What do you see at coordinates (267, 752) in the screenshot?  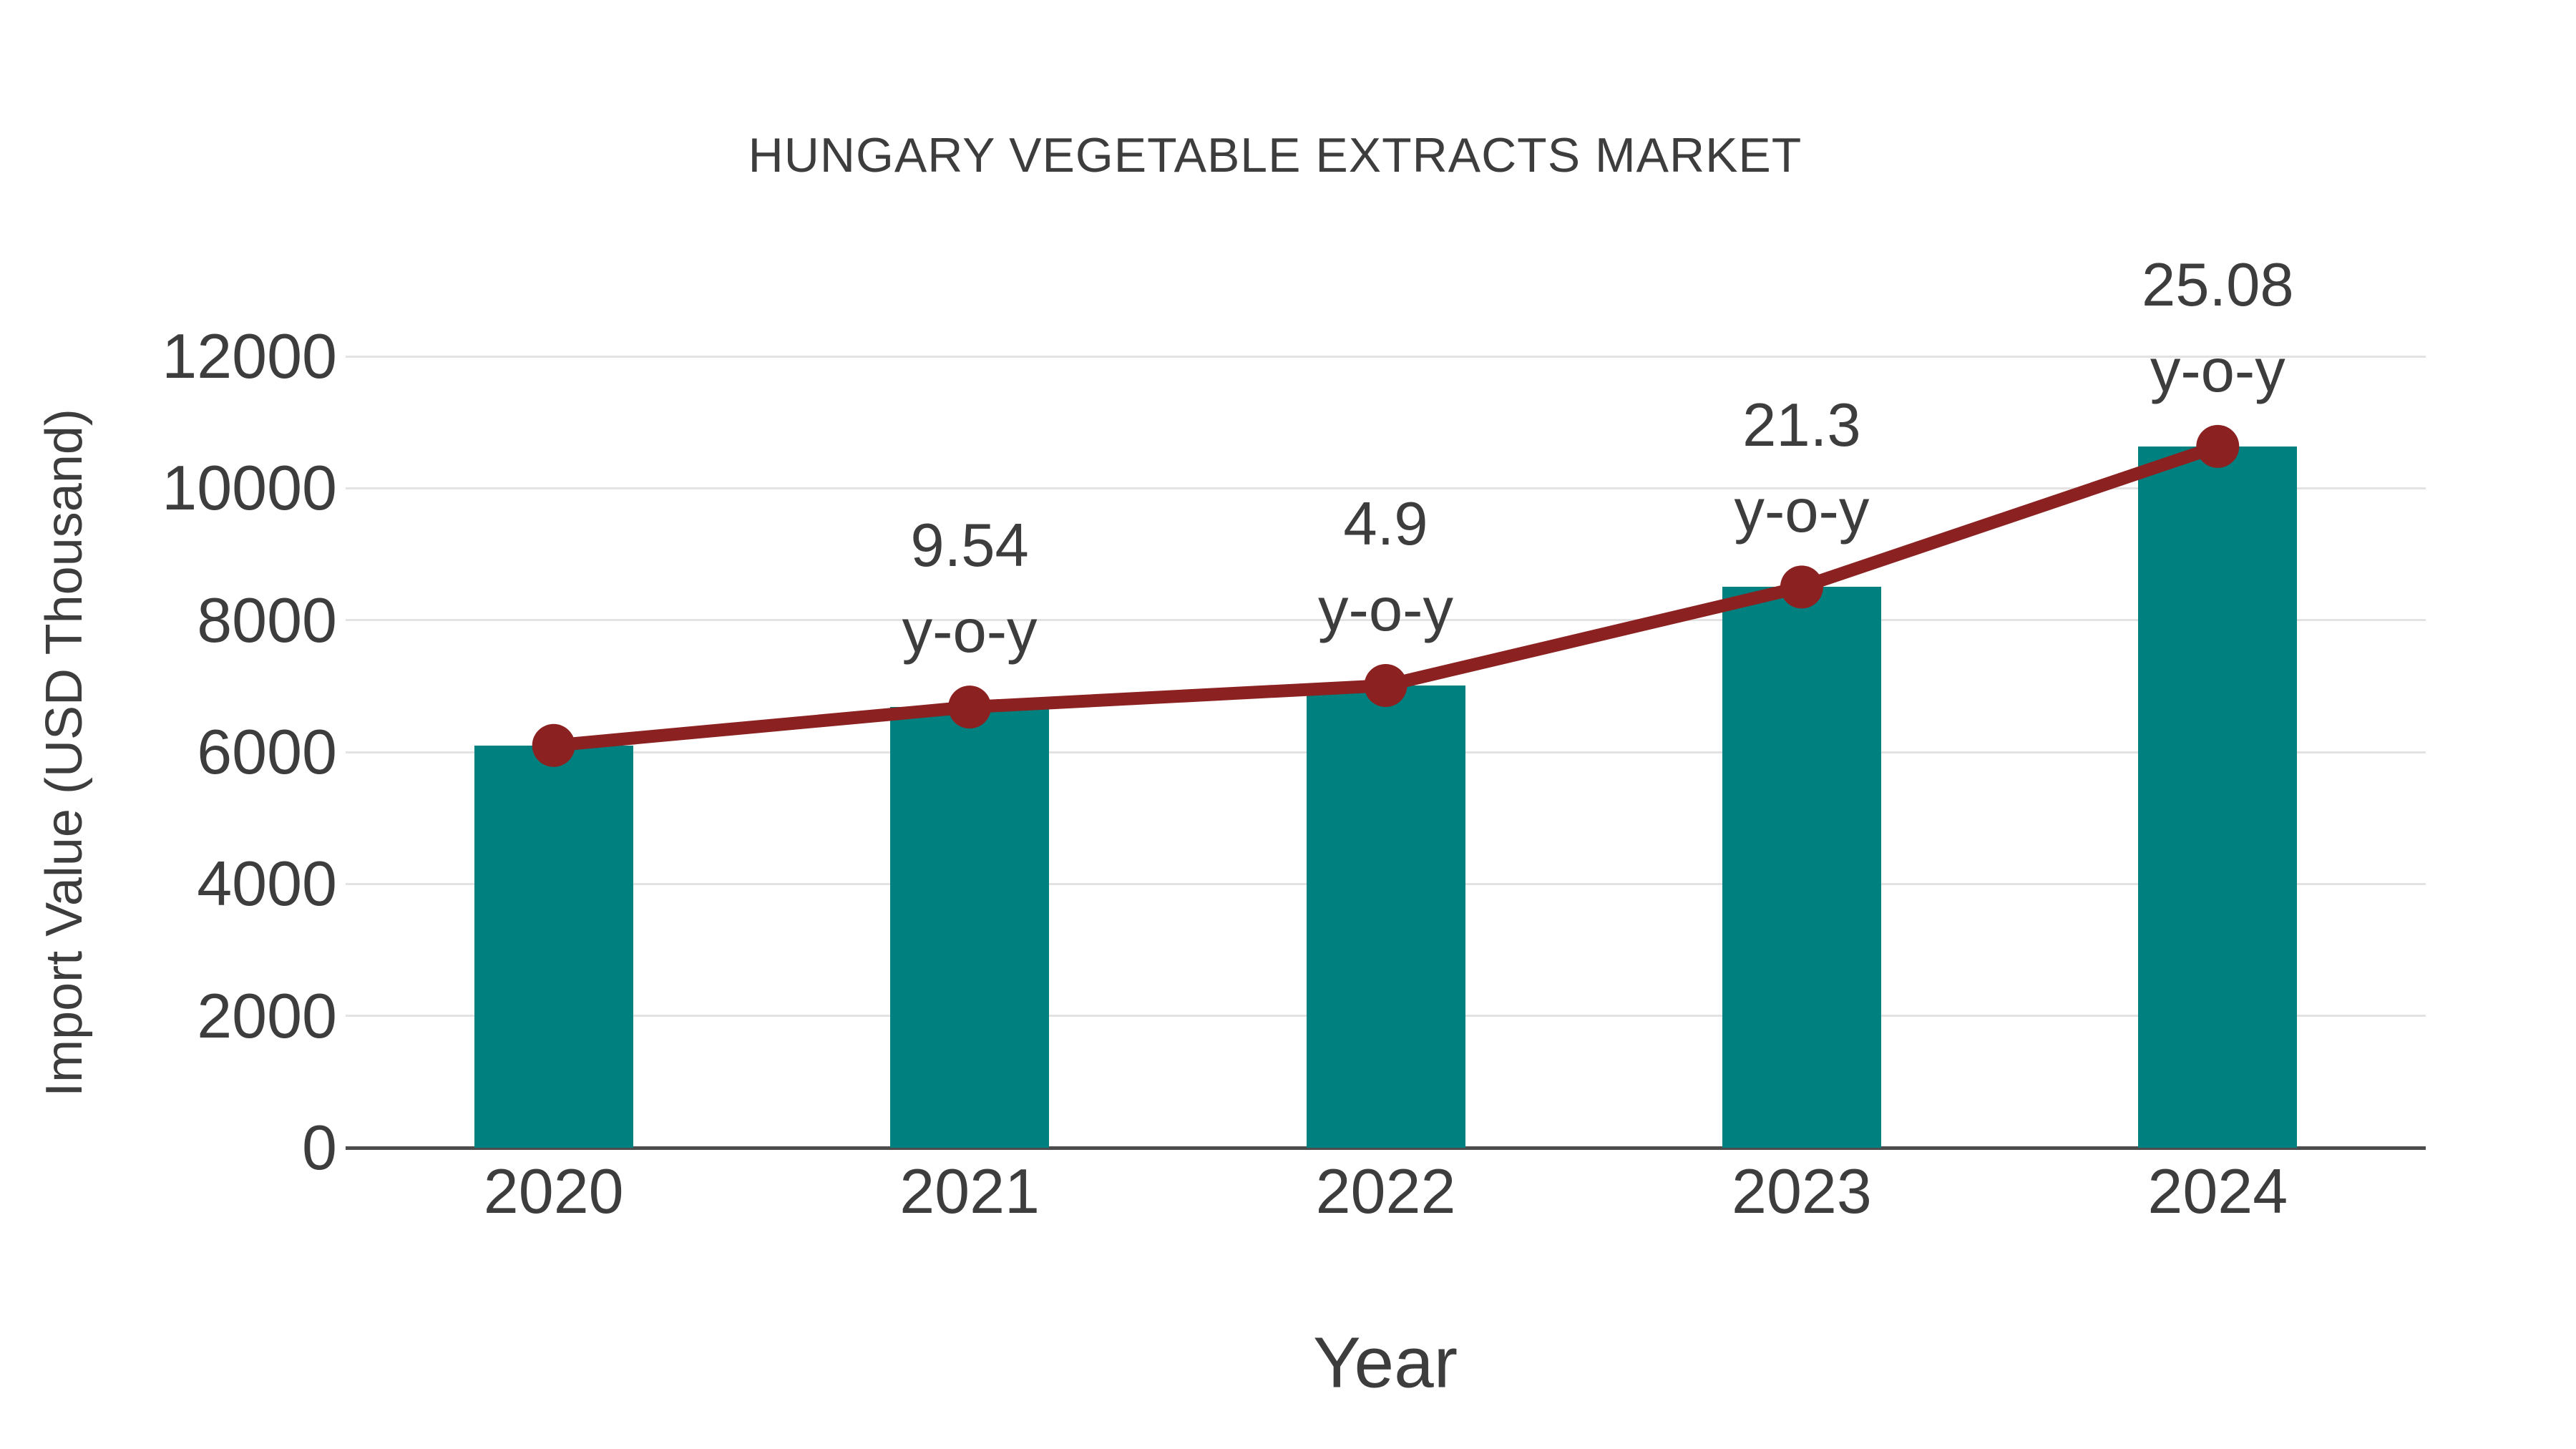 I see `y-tick-label: 6000` at bounding box center [267, 752].